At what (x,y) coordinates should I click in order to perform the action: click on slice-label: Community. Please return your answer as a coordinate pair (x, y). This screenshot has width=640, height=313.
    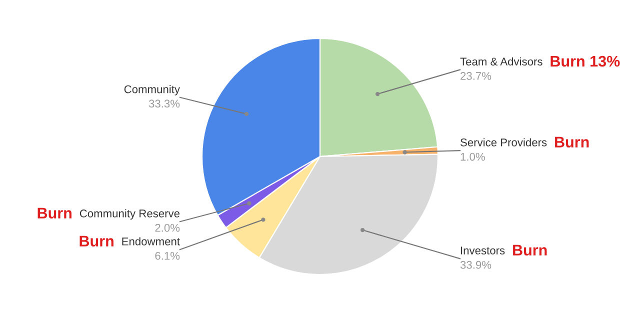
    Looking at the image, I should click on (152, 90).